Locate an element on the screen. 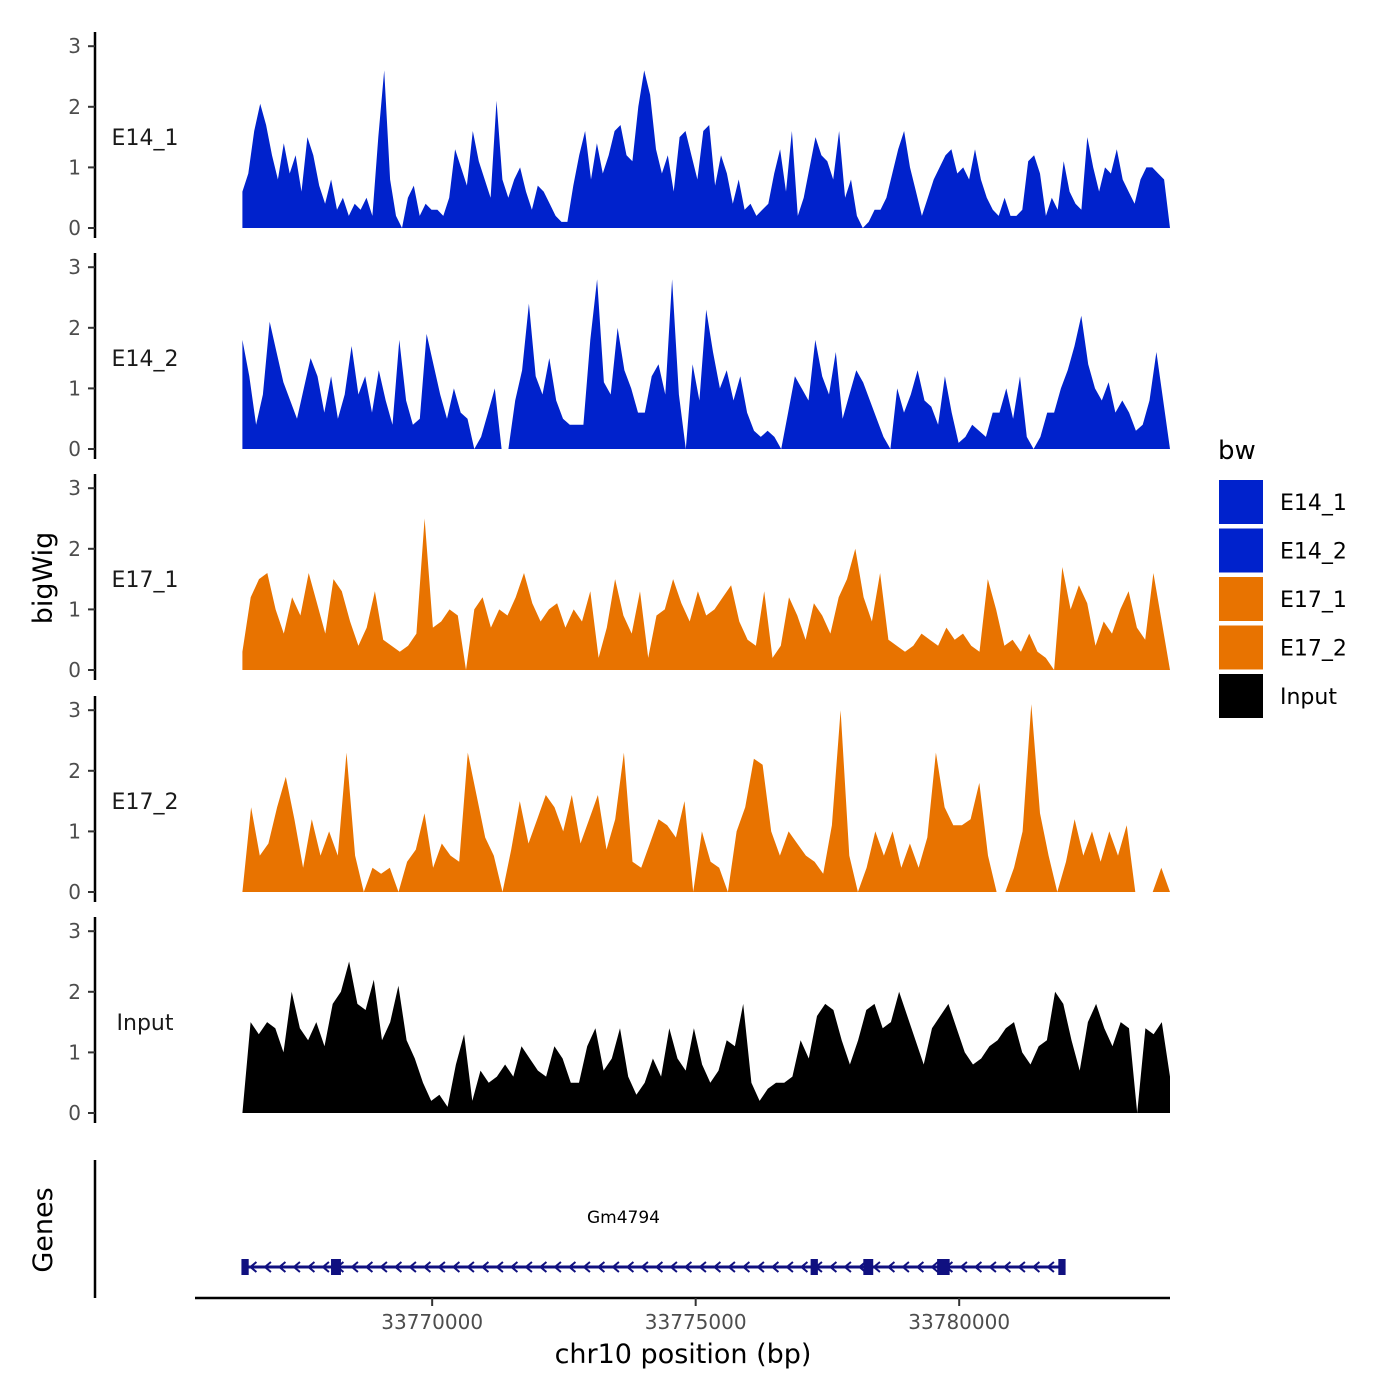 This screenshot has height=1400, width=1400. legend-swatch-Input is located at coordinates (1241, 696).